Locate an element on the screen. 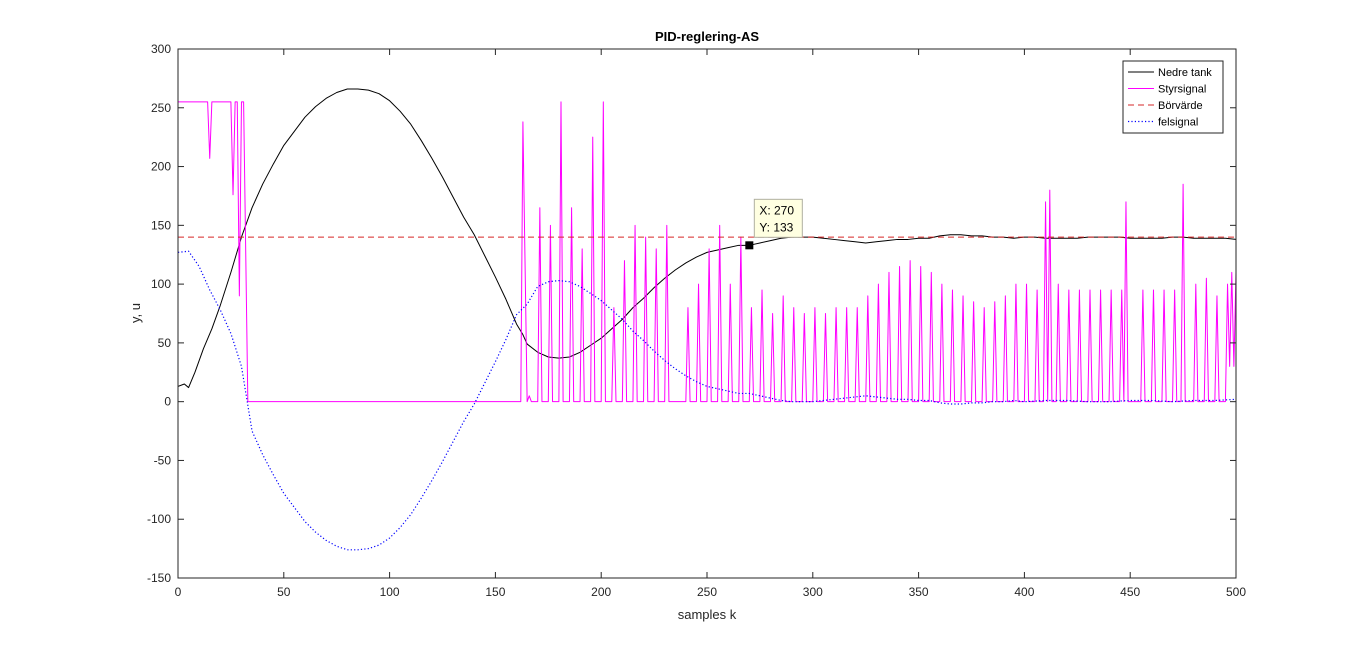 The image size is (1366, 651). y-tick-label: 250 is located at coordinates (161, 108).